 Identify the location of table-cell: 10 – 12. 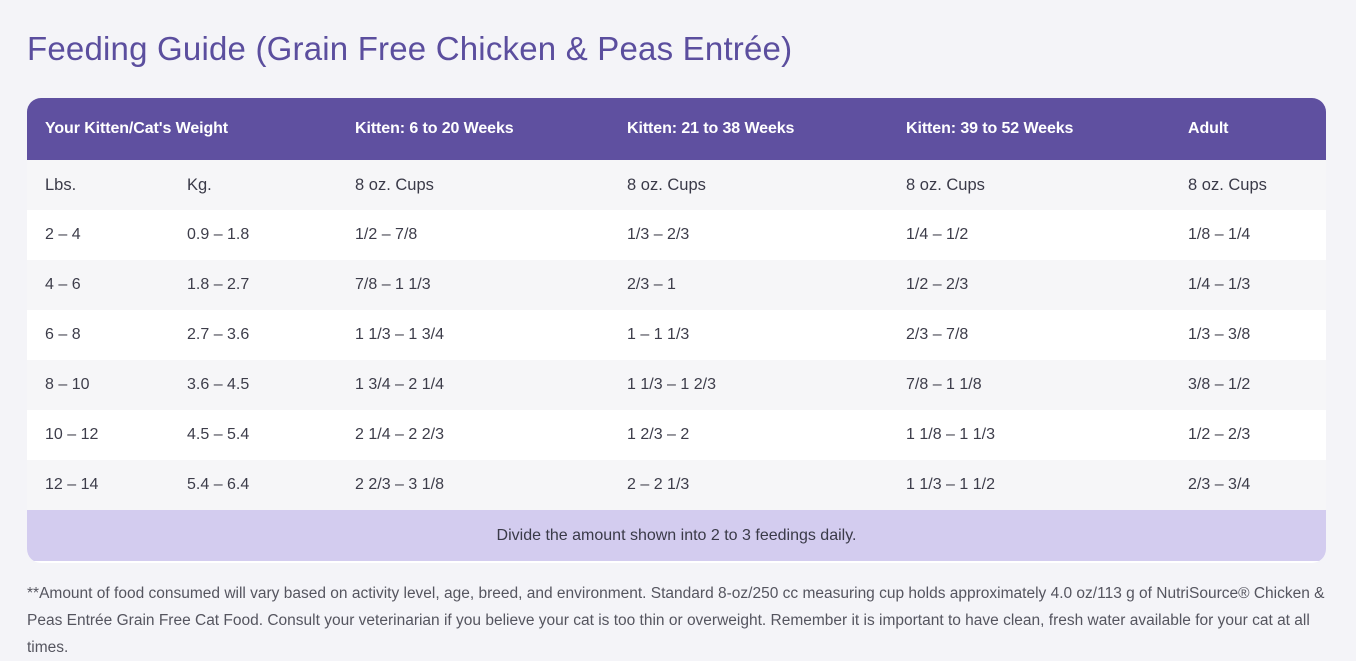
(72, 434).